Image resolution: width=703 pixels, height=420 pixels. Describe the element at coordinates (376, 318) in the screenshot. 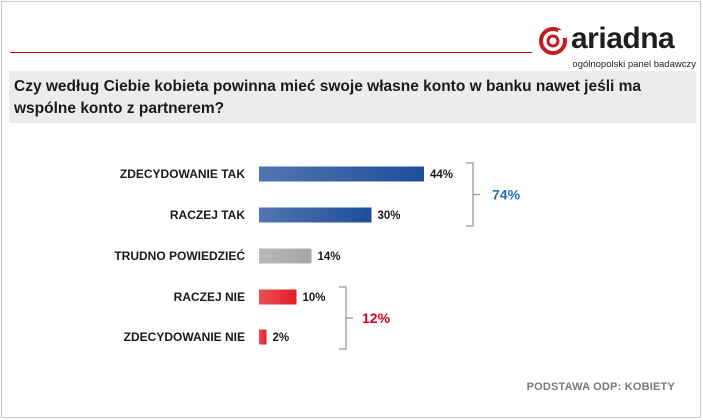

I see `group-total-label: 12%` at that location.